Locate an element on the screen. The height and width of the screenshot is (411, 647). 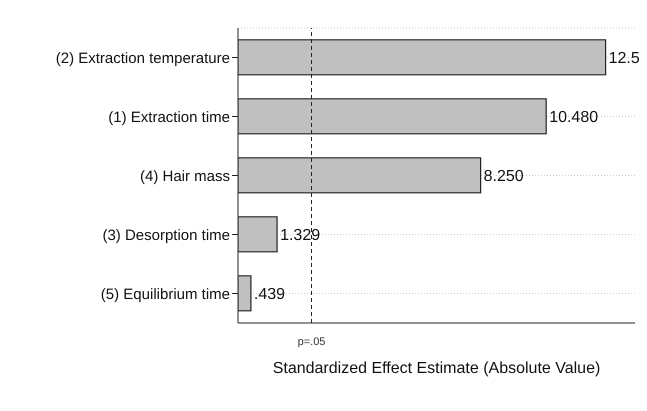
y-tick-label: (4) Hair mass is located at coordinates (185, 176).